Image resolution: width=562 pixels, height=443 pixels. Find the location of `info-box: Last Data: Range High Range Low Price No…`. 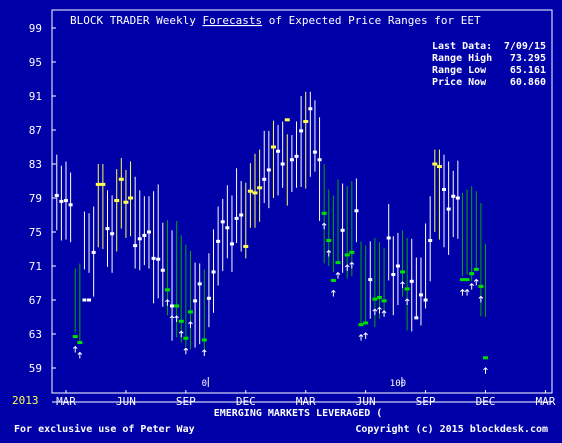

info-box: Last Data: Range High Range Low Price No… is located at coordinates (489, 64).